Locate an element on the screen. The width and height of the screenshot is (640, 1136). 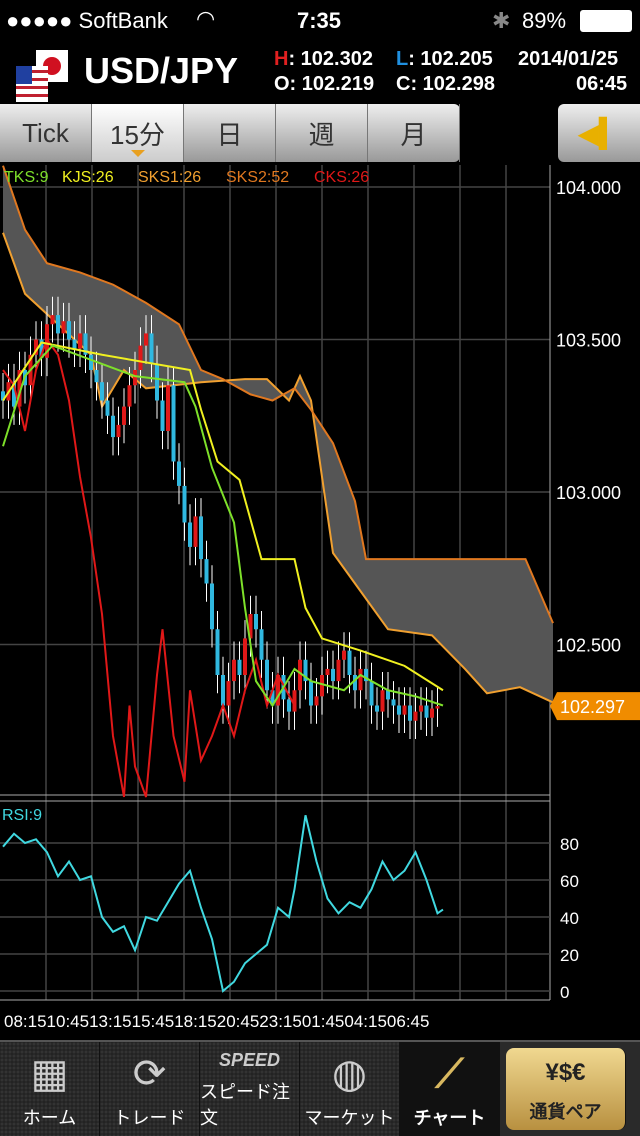
collapse-button: ◀▍ is located at coordinates (599, 133).